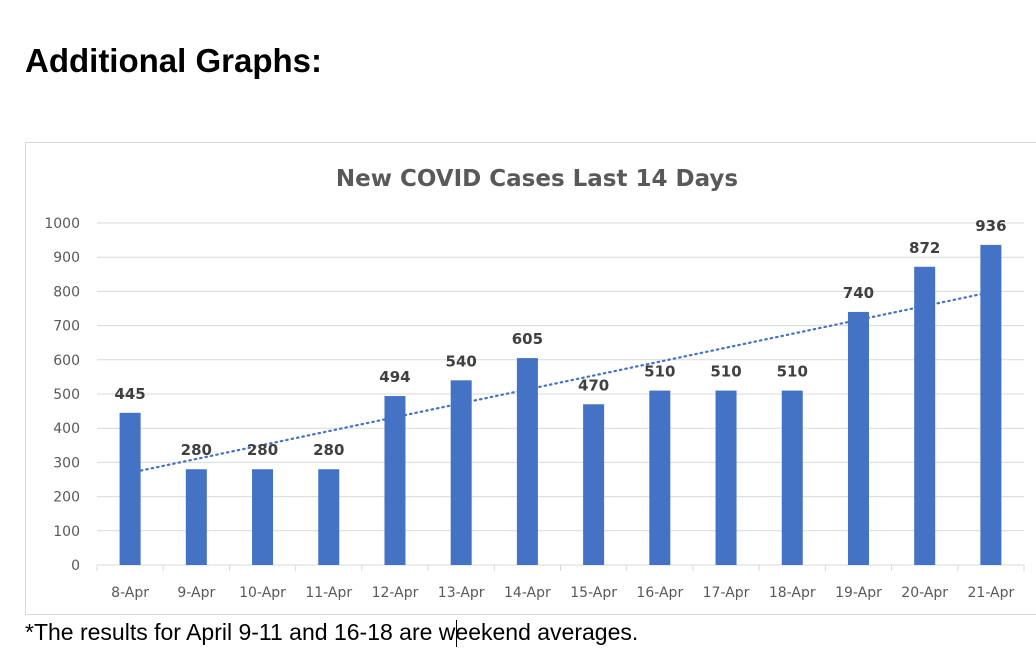 The width and height of the screenshot is (1036, 671). What do you see at coordinates (726, 593) in the screenshot?
I see `x-tick-label: 17-Apr` at bounding box center [726, 593].